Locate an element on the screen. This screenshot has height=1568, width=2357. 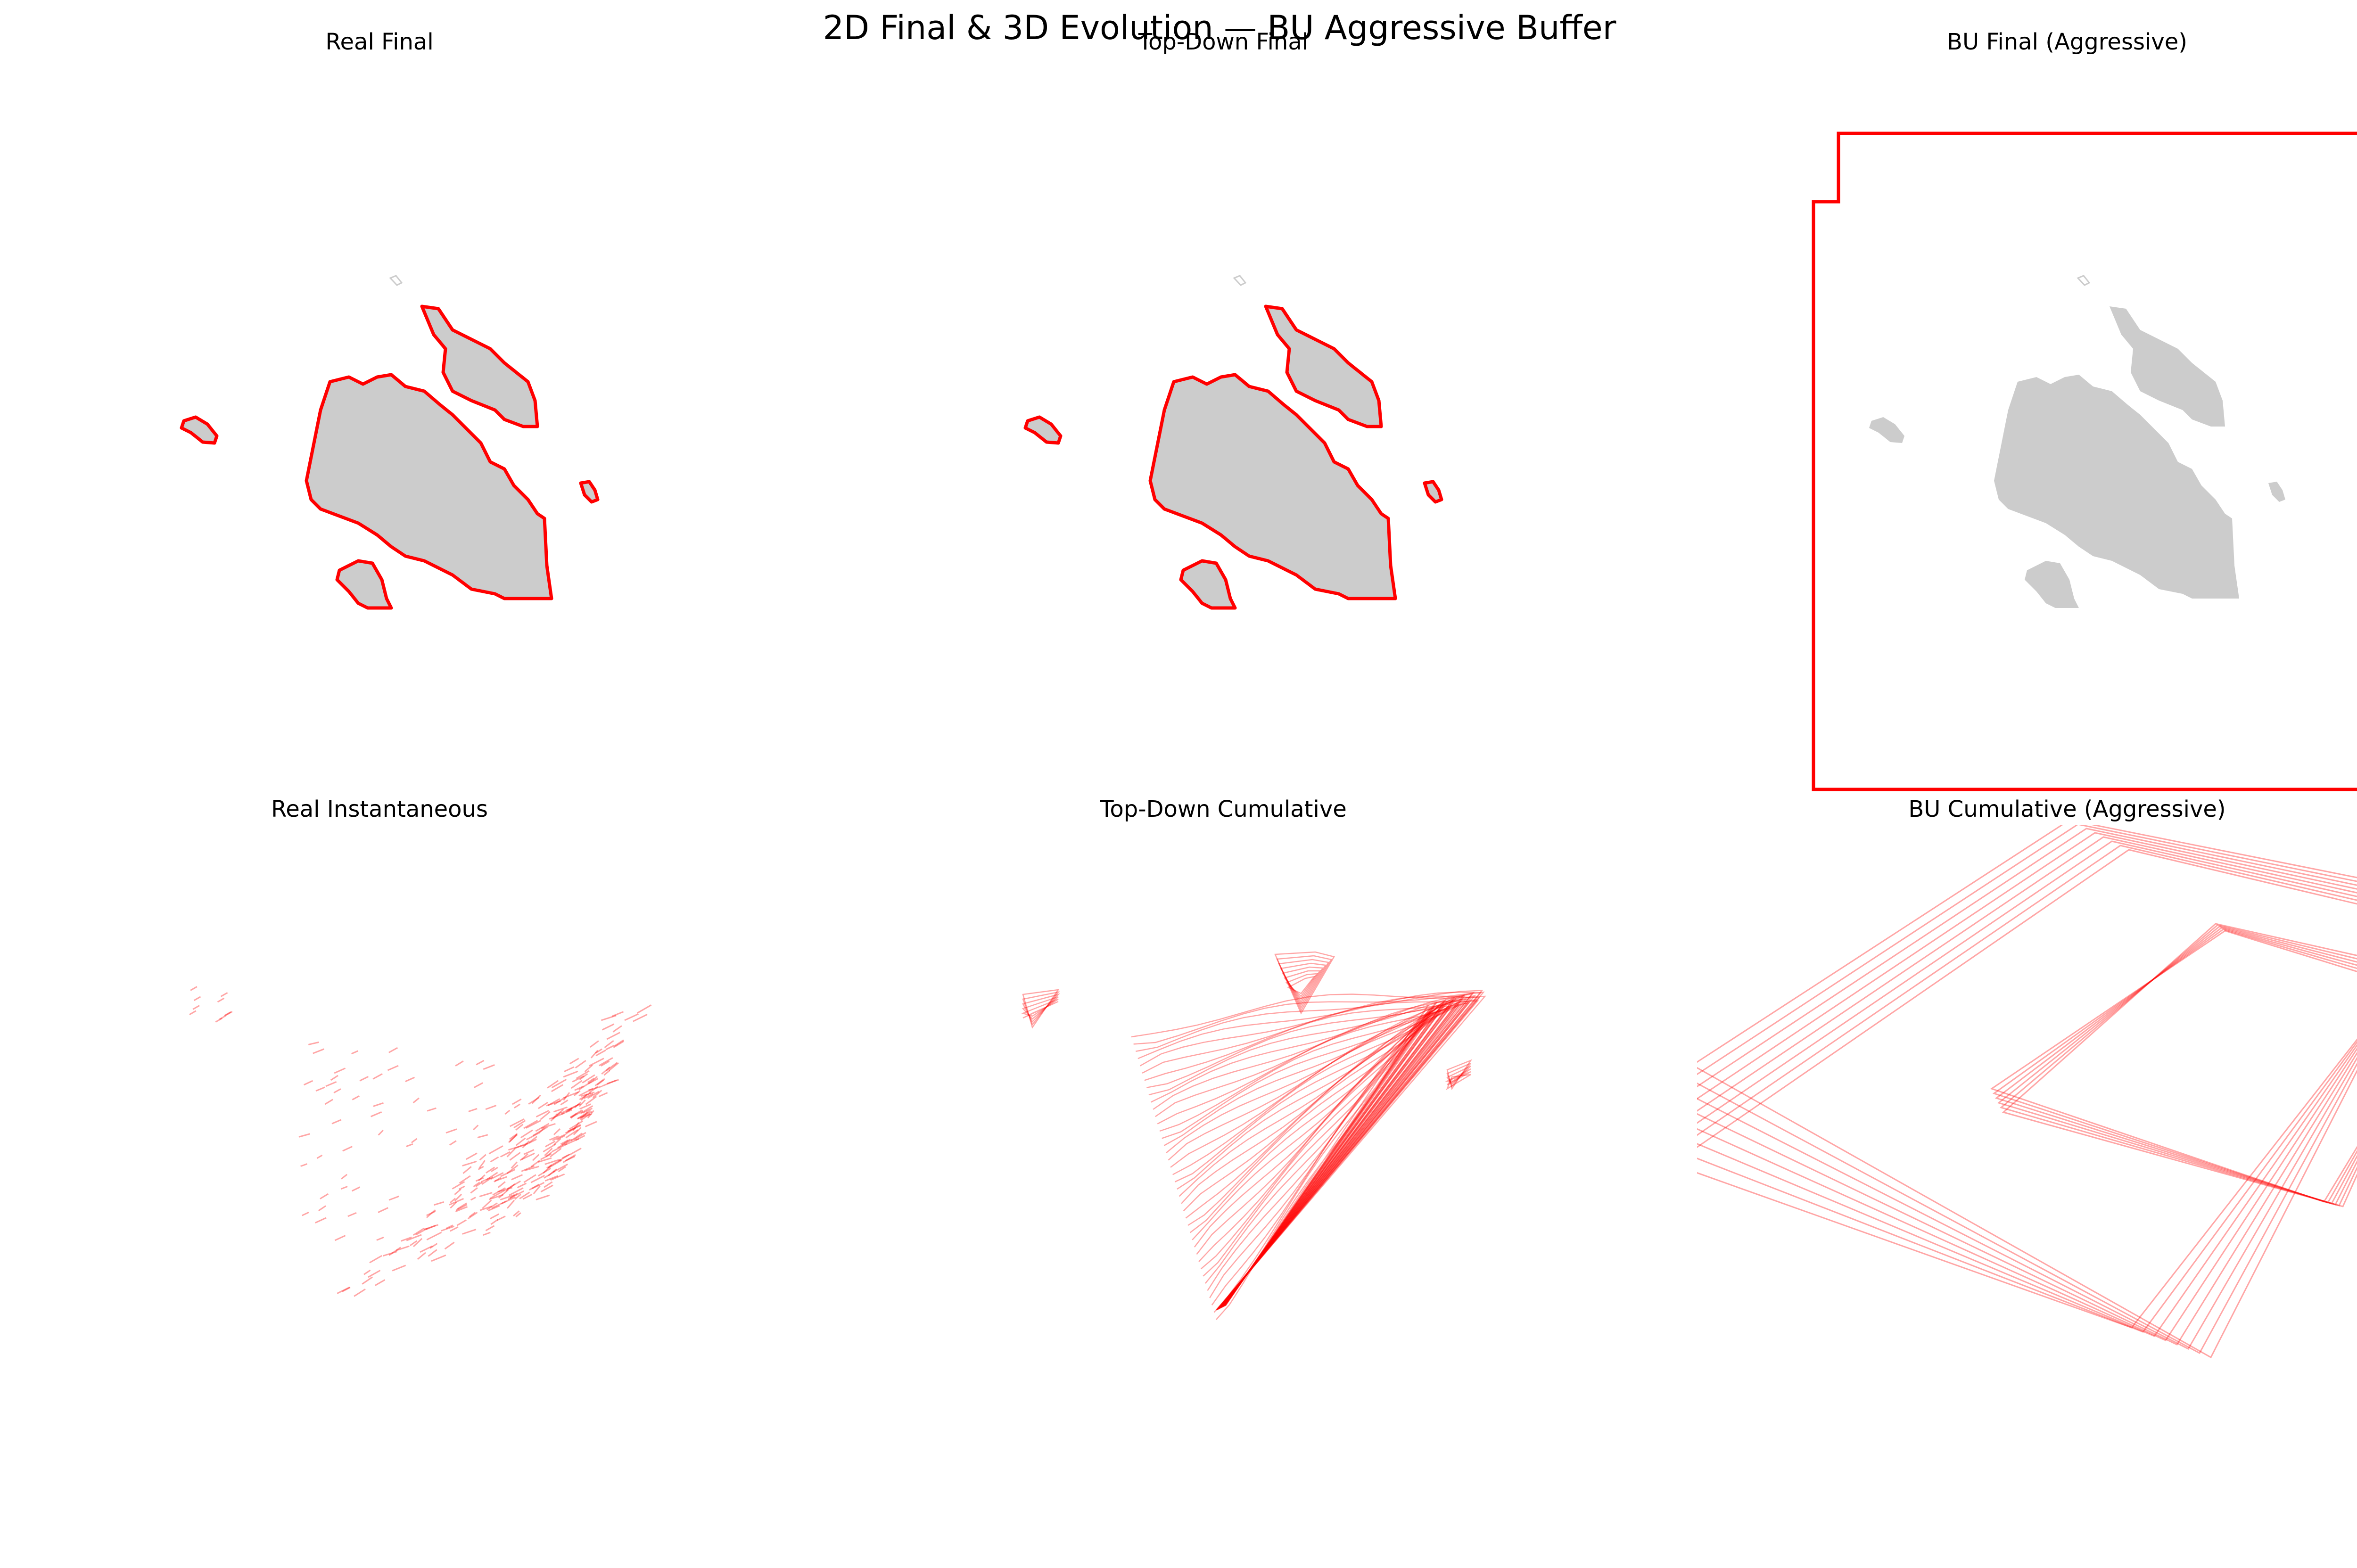
panel-top-down-final: Top-Down Final is located at coordinates (1233, 318).